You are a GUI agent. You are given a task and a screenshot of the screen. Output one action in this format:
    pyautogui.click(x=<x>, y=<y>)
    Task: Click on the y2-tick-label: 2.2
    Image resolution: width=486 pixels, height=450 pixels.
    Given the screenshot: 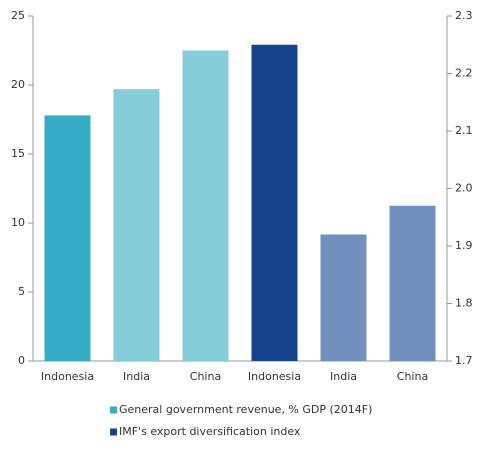 What is the action you would take?
    pyautogui.click(x=464, y=73)
    